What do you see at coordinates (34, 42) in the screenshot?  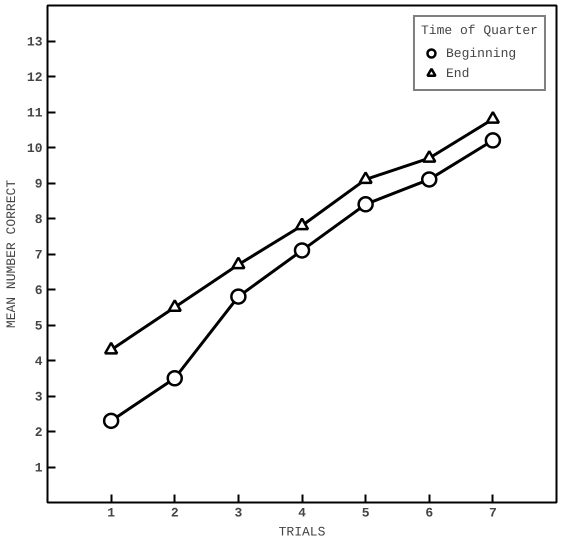 I see `y-tick-label: 13` at bounding box center [34, 42].